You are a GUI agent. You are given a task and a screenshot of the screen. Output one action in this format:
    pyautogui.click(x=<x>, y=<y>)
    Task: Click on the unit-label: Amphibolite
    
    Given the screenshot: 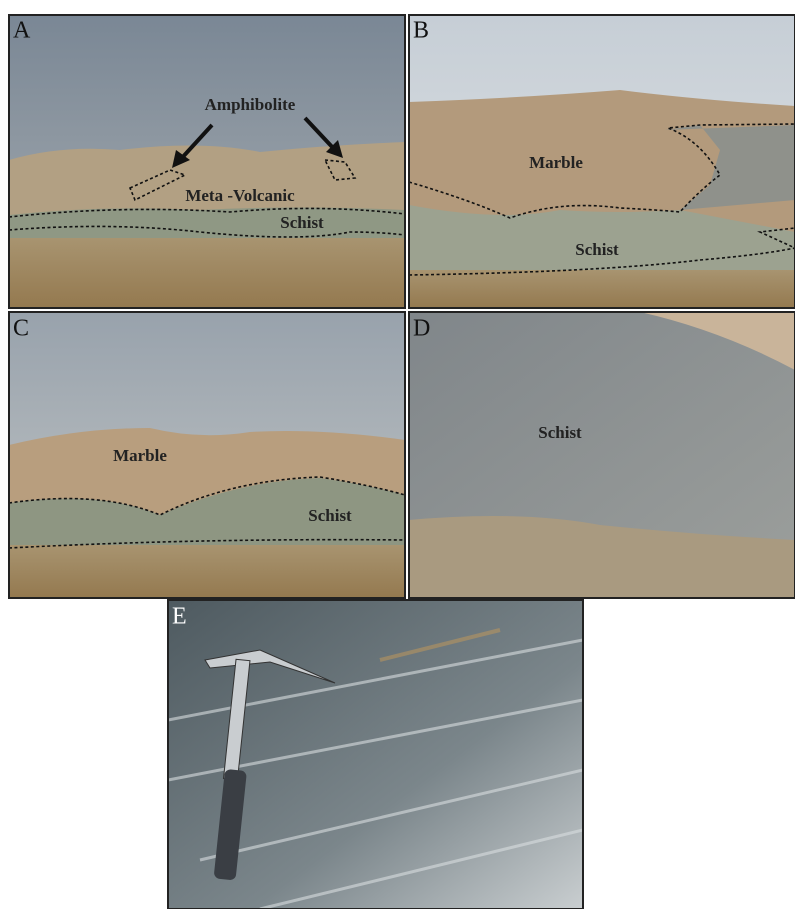 What is the action you would take?
    pyautogui.click(x=250, y=104)
    